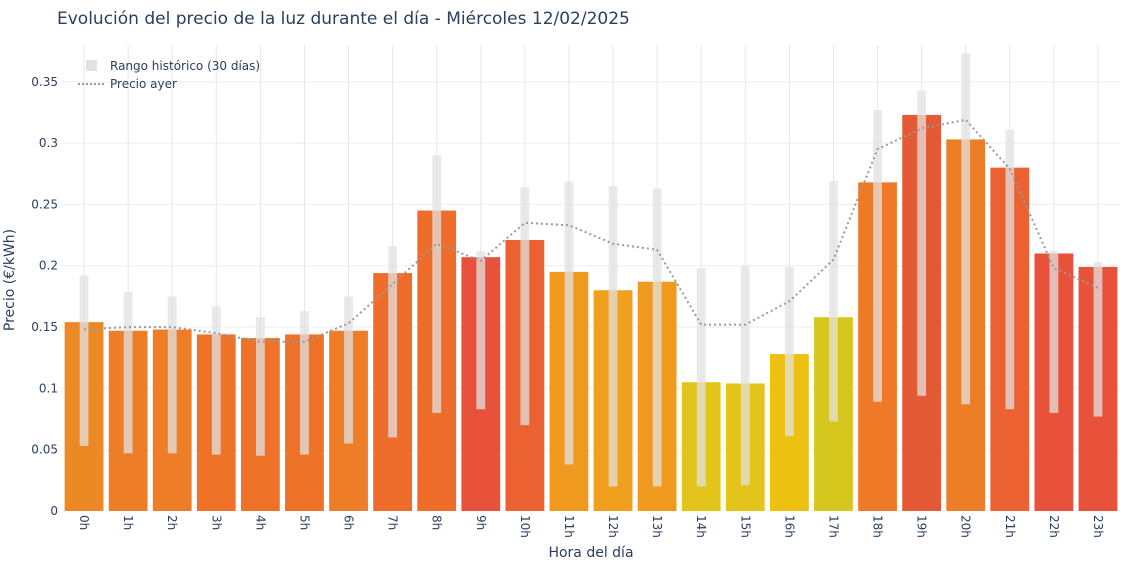 Image resolution: width=1140 pixels, height=570 pixels. What do you see at coordinates (1010, 269) in the screenshot?
I see `range-21h` at bounding box center [1010, 269].